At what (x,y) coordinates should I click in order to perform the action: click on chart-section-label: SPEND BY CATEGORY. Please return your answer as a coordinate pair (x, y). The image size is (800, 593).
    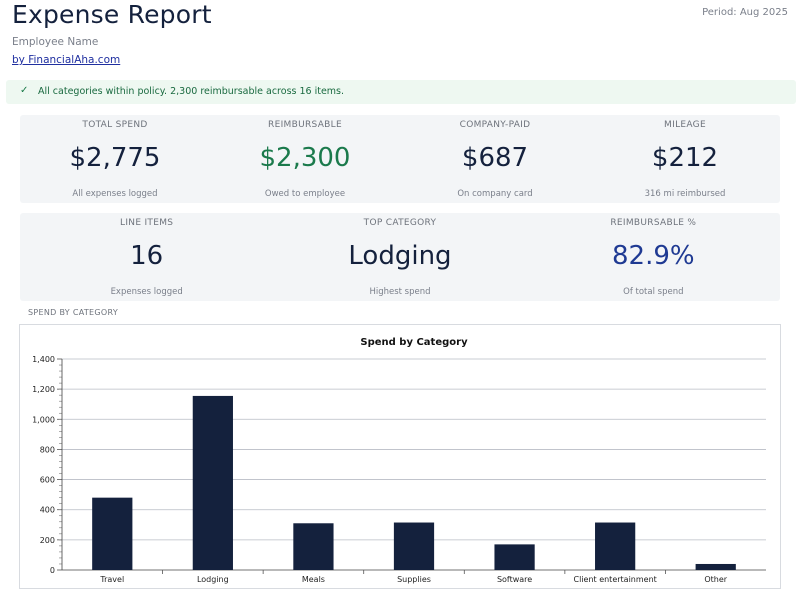
    Looking at the image, I should click on (73, 312).